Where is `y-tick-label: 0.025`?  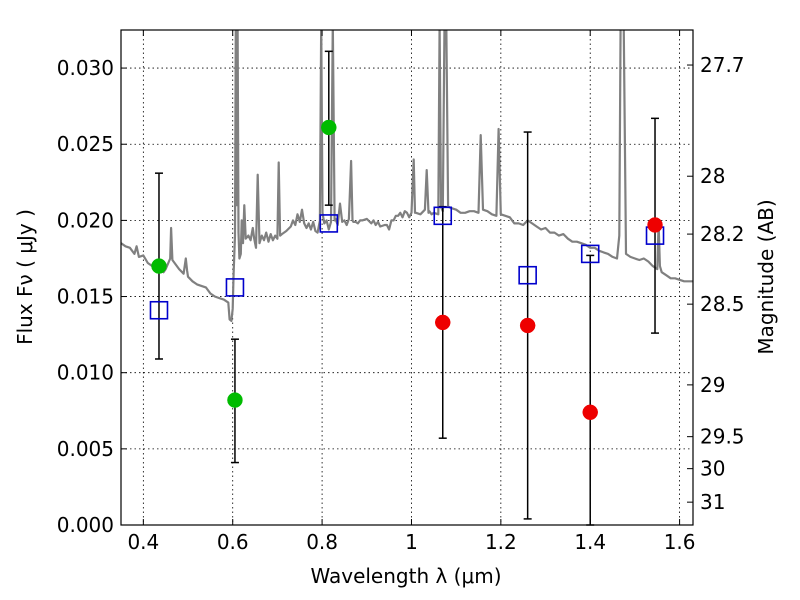
y-tick-label: 0.025 is located at coordinates (85, 144).